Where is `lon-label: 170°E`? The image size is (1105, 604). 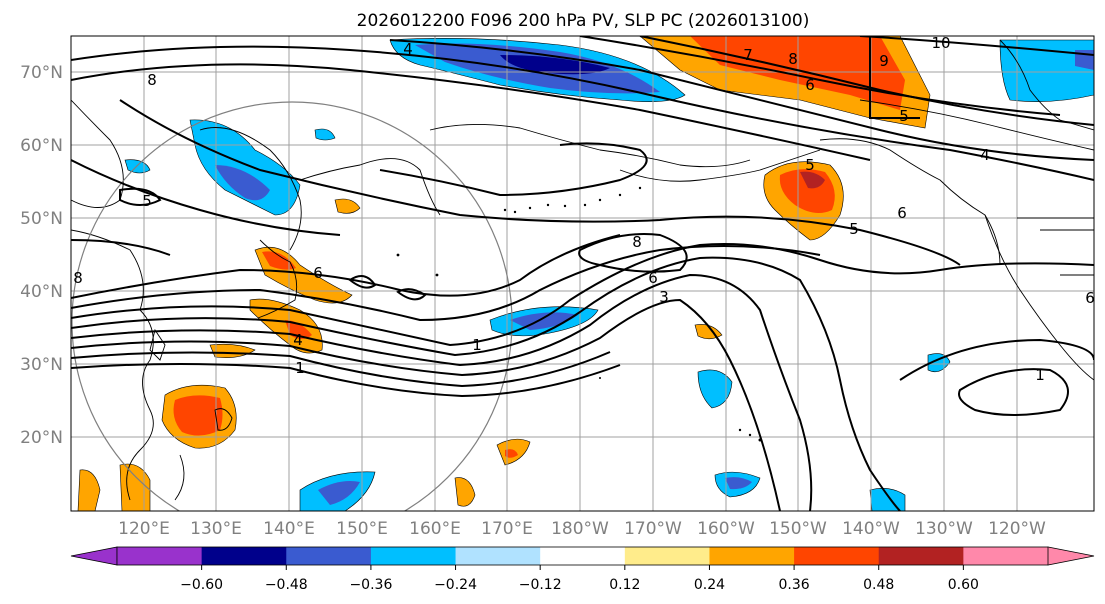
lon-label: 170°E is located at coordinates (507, 529).